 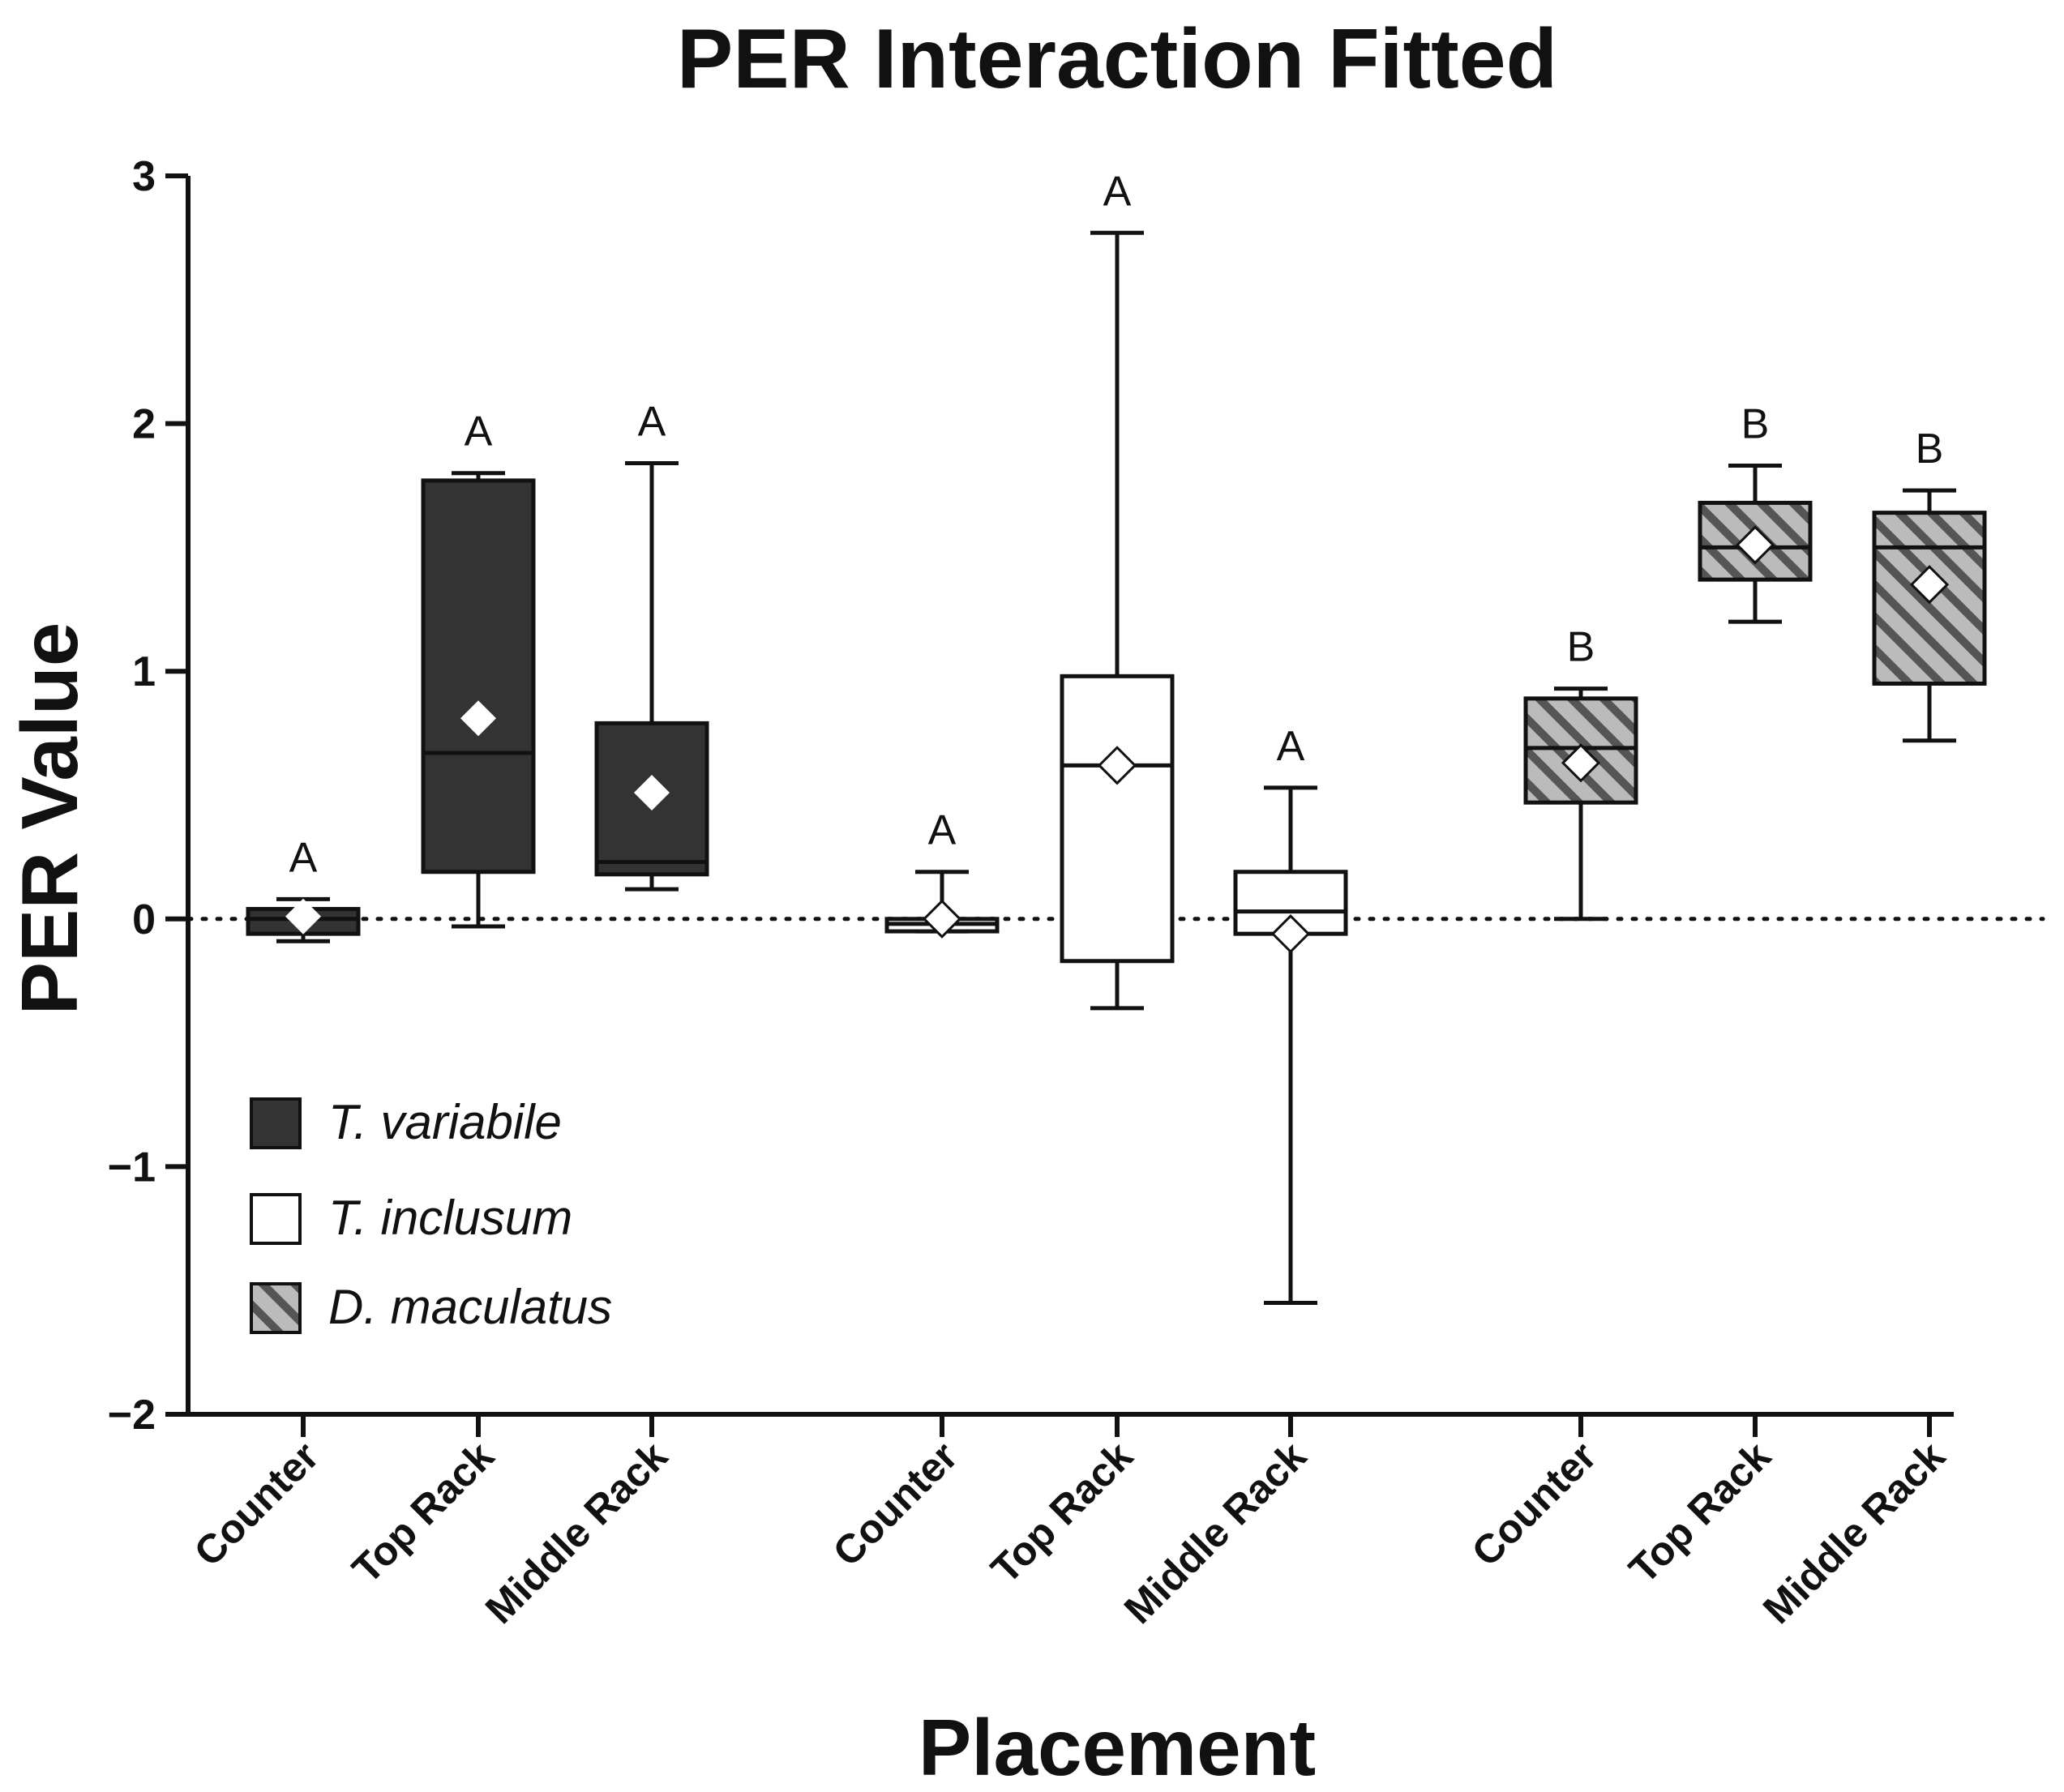 I want to click on legend: T. variabile T. inclusum D. maculatus, so click(x=431, y=1214).